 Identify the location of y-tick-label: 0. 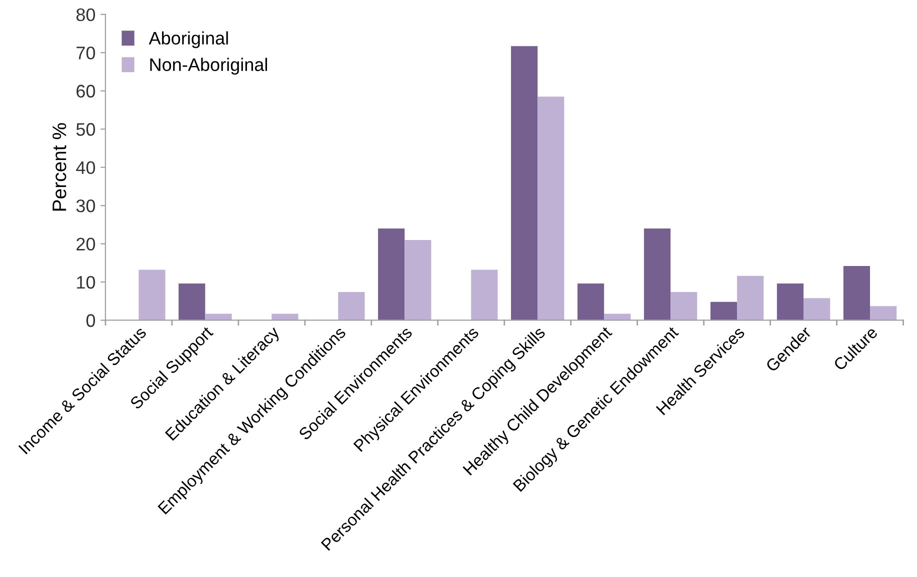
(91, 320).